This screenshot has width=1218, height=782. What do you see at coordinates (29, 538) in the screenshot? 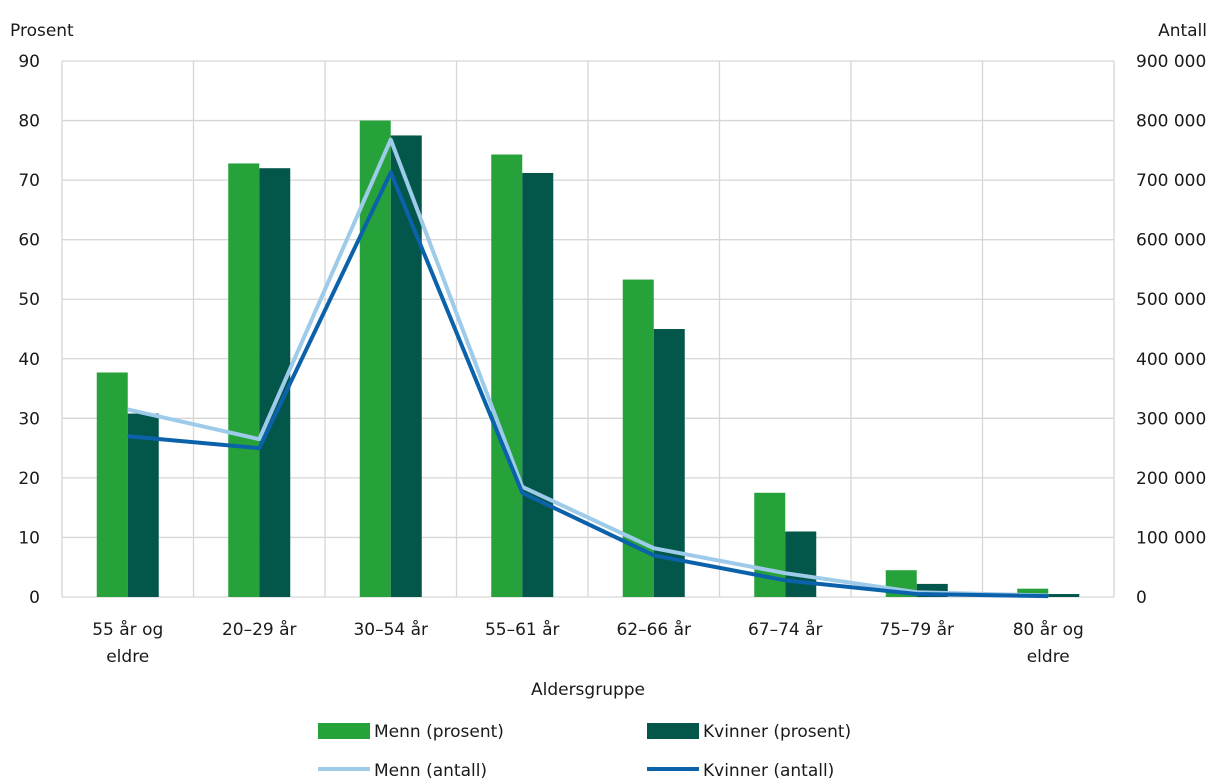
I see `left-tick-label: 10` at bounding box center [29, 538].